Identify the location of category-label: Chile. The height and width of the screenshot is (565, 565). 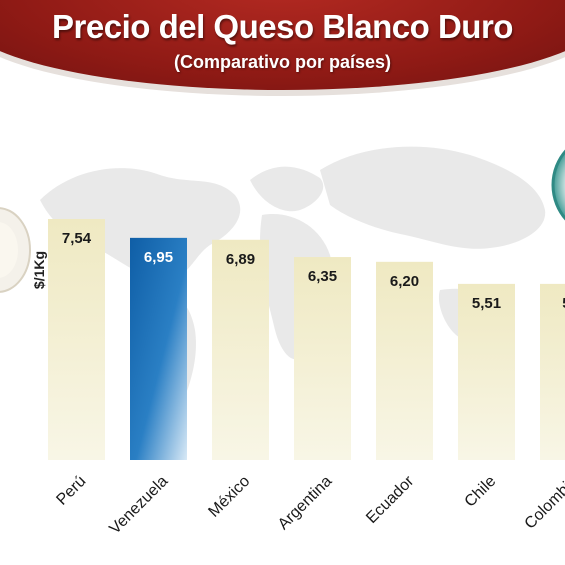
(481, 492).